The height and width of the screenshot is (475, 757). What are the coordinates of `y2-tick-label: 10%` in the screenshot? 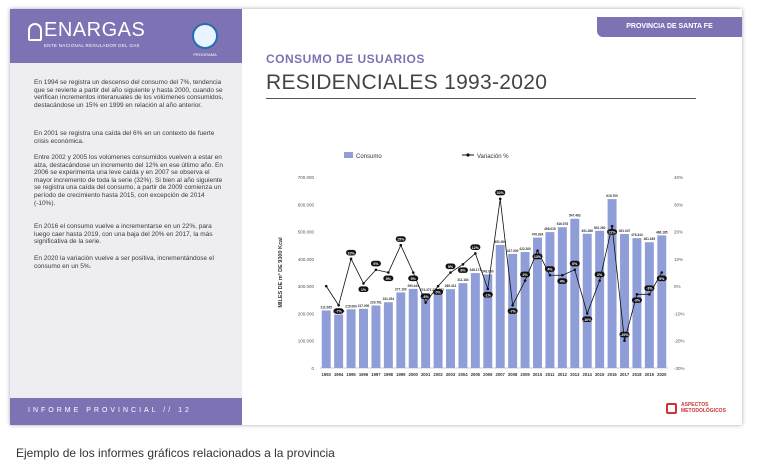 It's located at (678, 259).